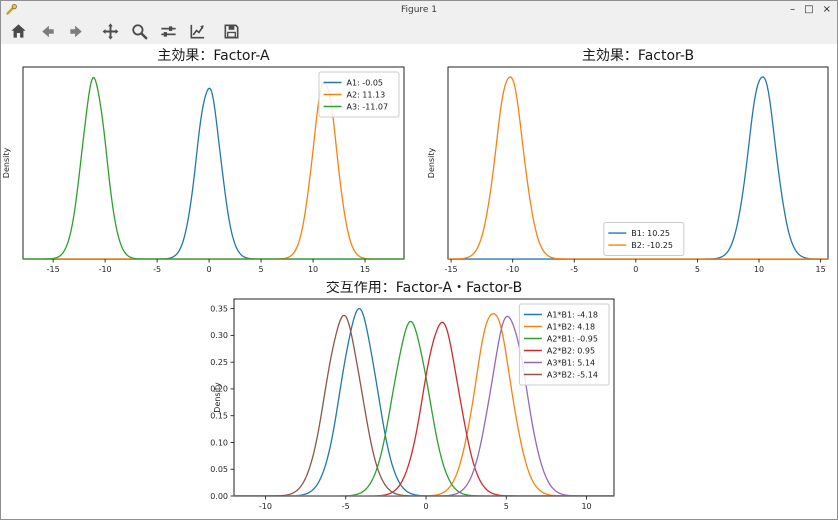  I want to click on forward-arrow-icon, so click(76, 31).